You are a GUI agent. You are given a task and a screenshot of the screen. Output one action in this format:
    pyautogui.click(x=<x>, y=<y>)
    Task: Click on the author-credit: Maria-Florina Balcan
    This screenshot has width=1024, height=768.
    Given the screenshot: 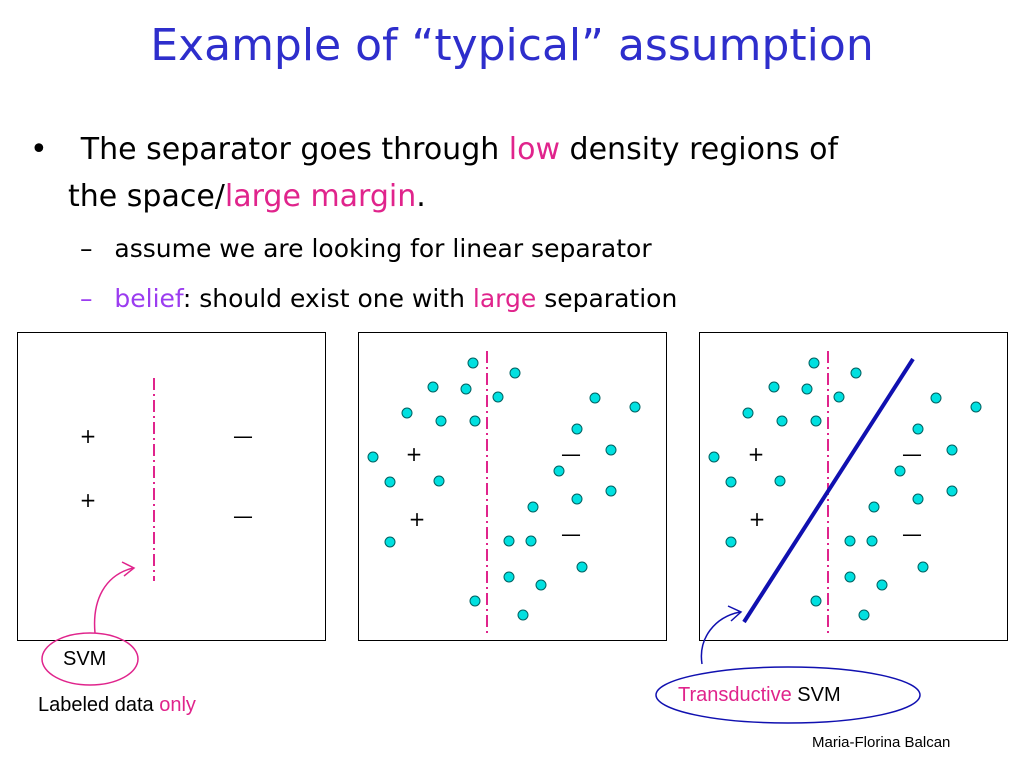 What is the action you would take?
    pyautogui.click(x=881, y=742)
    